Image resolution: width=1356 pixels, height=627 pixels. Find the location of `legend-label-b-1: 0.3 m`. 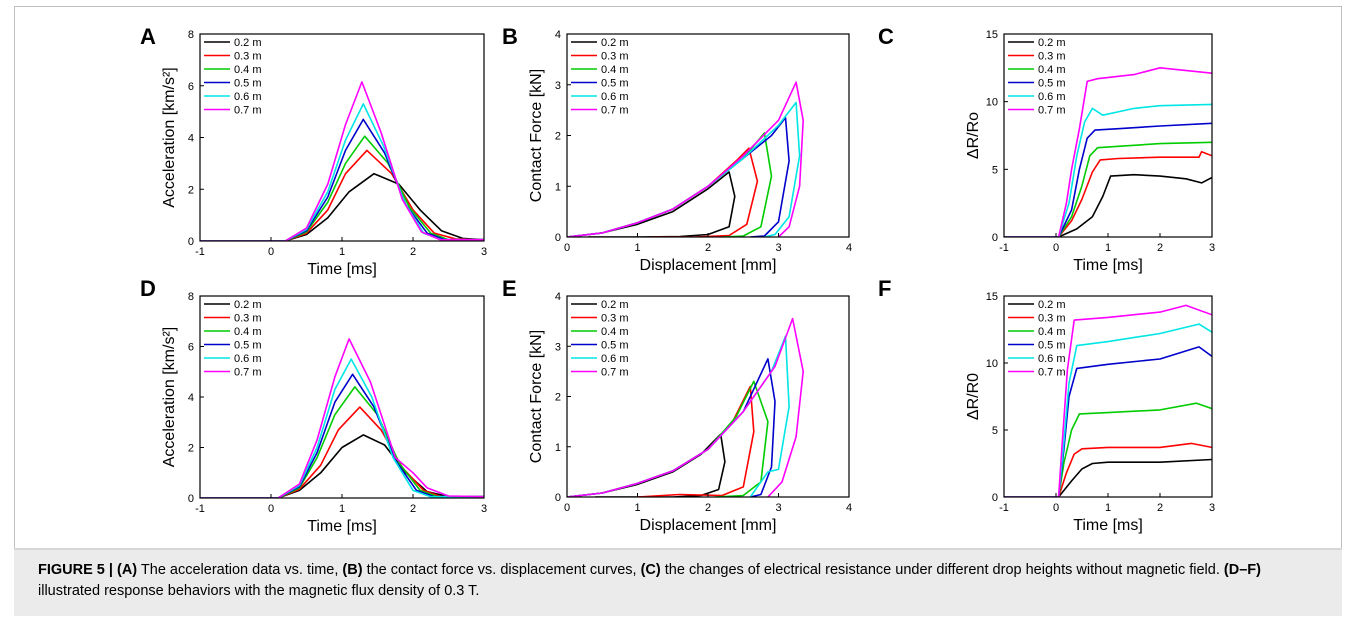

legend-label-b-1: 0.3 m is located at coordinates (615, 57).